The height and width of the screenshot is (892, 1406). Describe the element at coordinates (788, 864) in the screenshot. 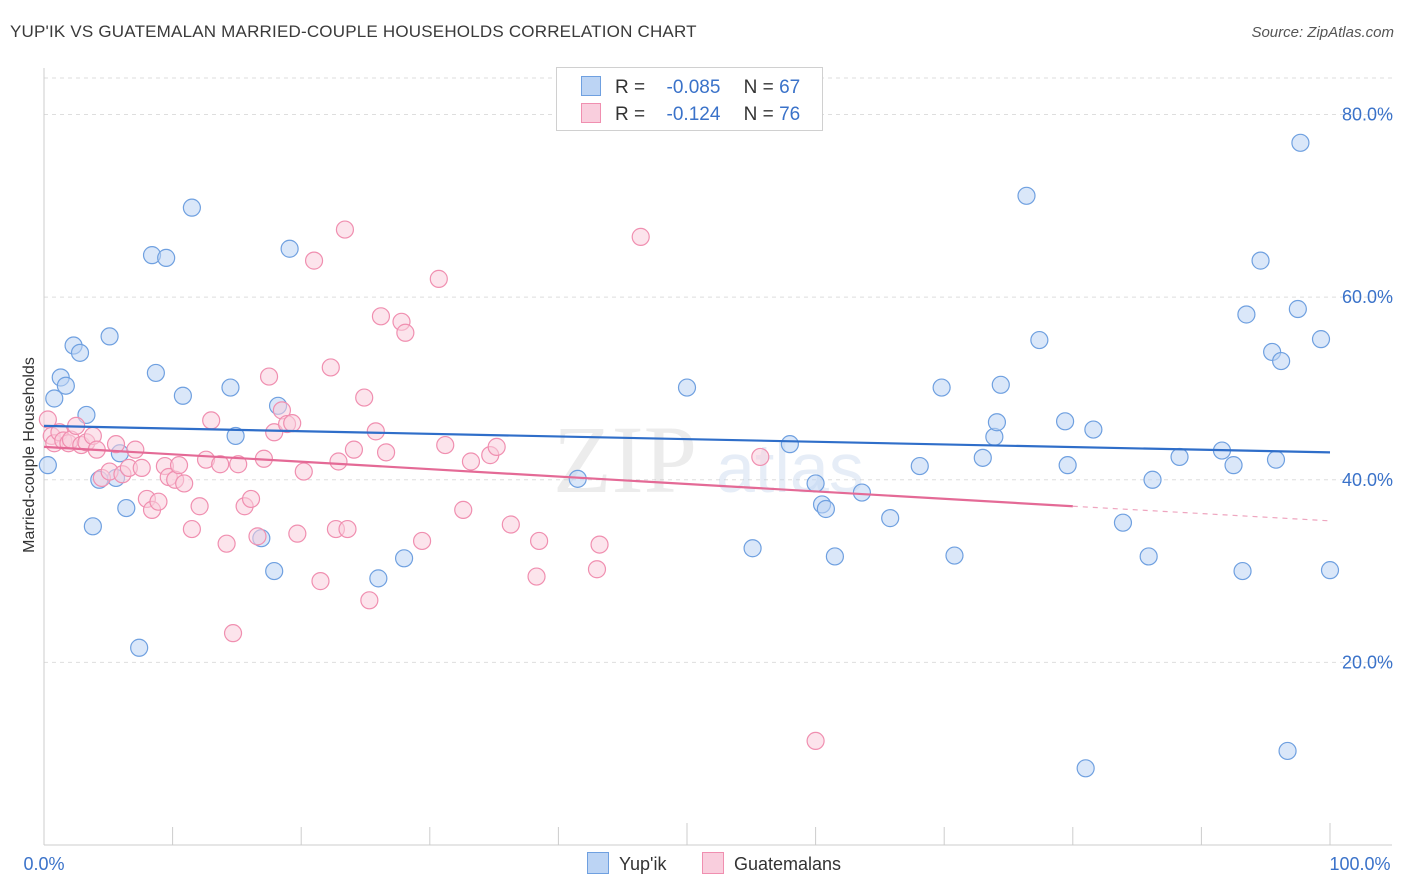

I see `bottom-legend-label-guatemalans: Guatemalans` at that location.